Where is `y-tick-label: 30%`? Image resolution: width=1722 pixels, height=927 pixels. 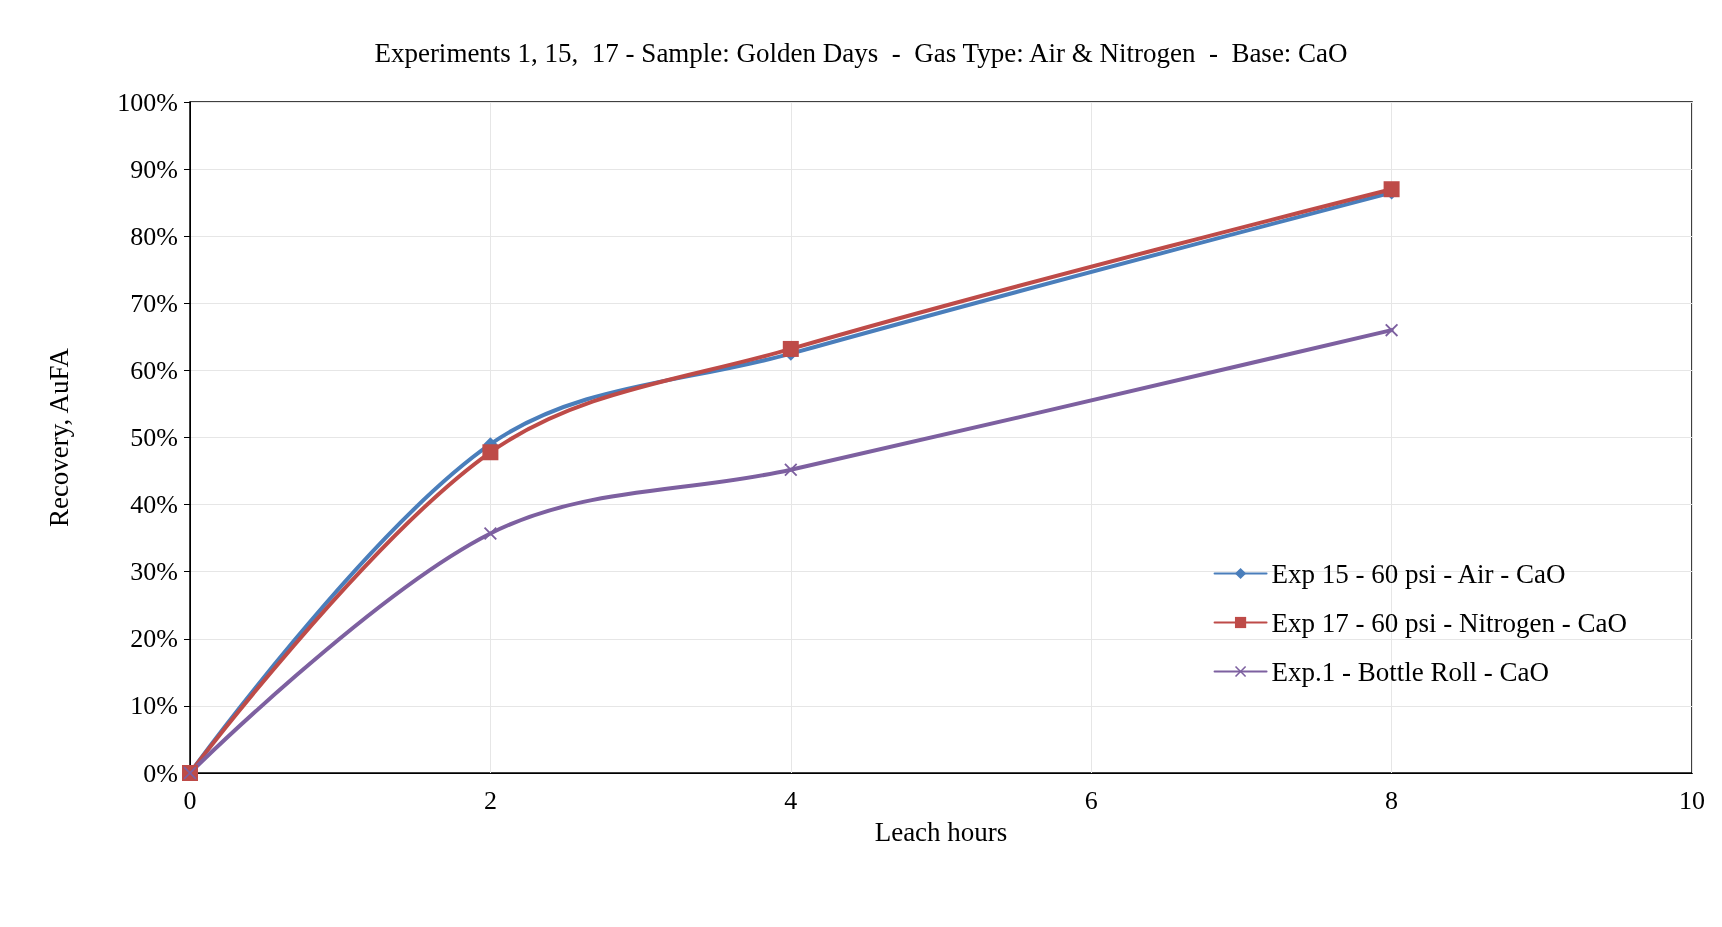
y-tick-label: 30% is located at coordinates (154, 572).